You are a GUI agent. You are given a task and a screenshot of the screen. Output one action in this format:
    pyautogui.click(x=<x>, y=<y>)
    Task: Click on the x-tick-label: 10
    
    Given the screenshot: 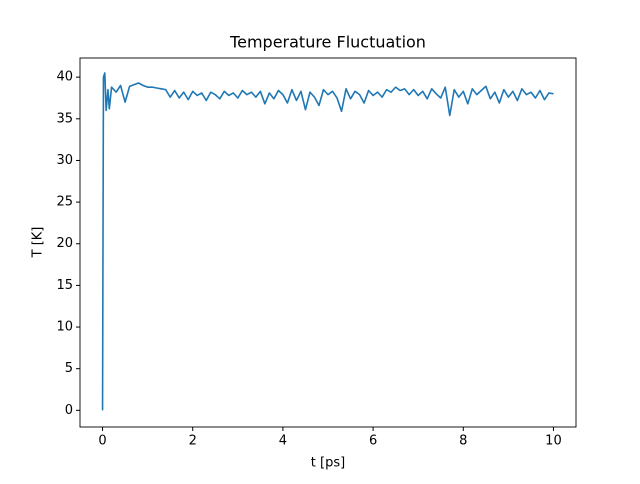 What is the action you would take?
    pyautogui.click(x=553, y=441)
    